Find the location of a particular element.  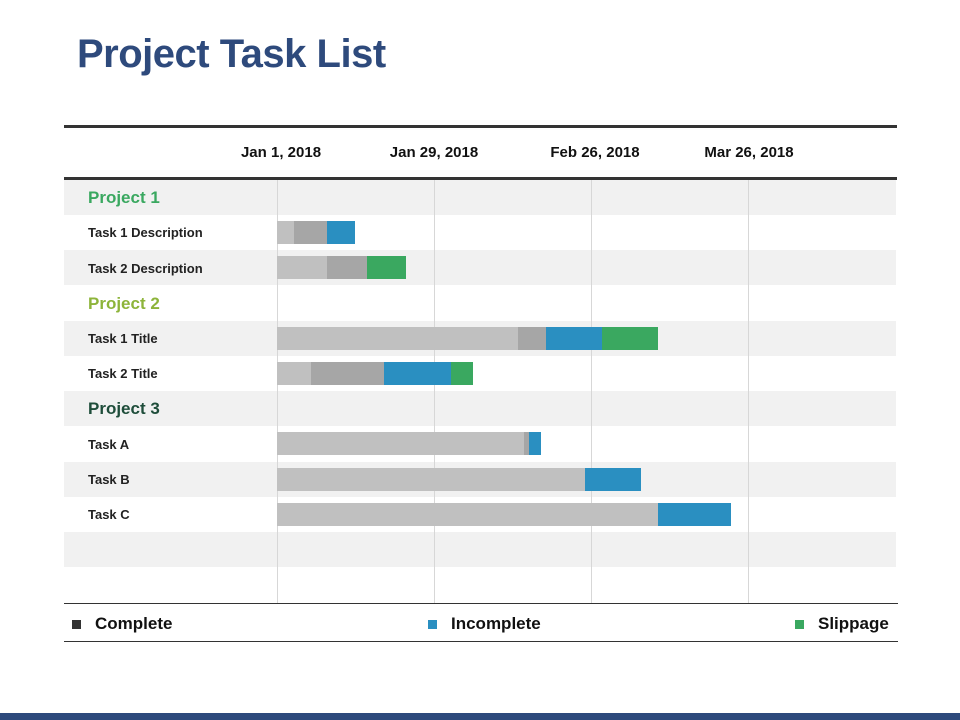

legend-item-incomplete: Incomplete is located at coordinates (484, 624).